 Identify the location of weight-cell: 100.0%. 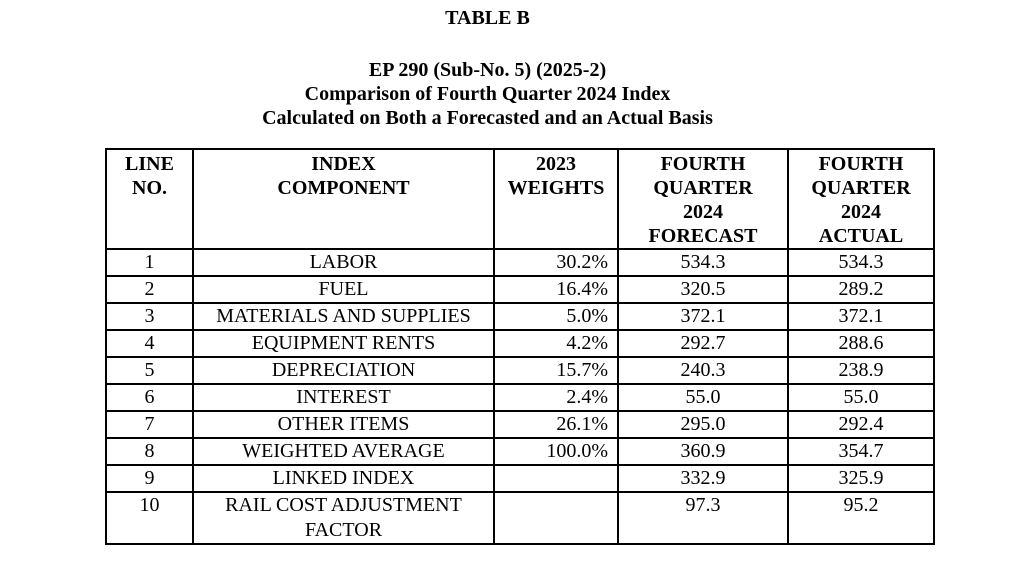
(556, 451).